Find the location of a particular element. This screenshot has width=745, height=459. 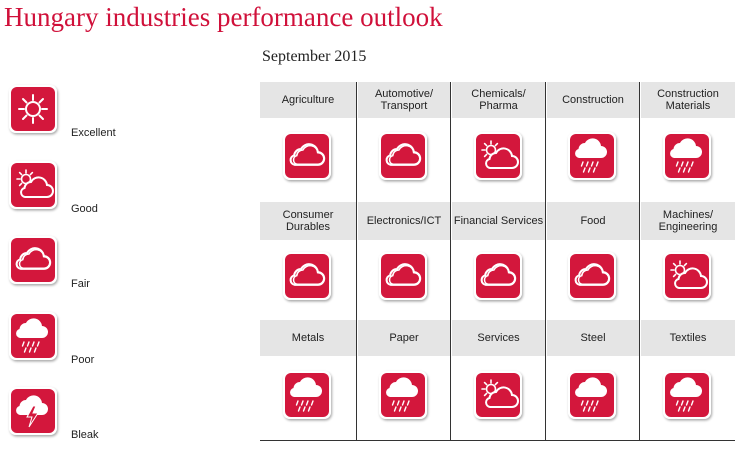

title: Hungary industries performance outlook is located at coordinates (223, 17).